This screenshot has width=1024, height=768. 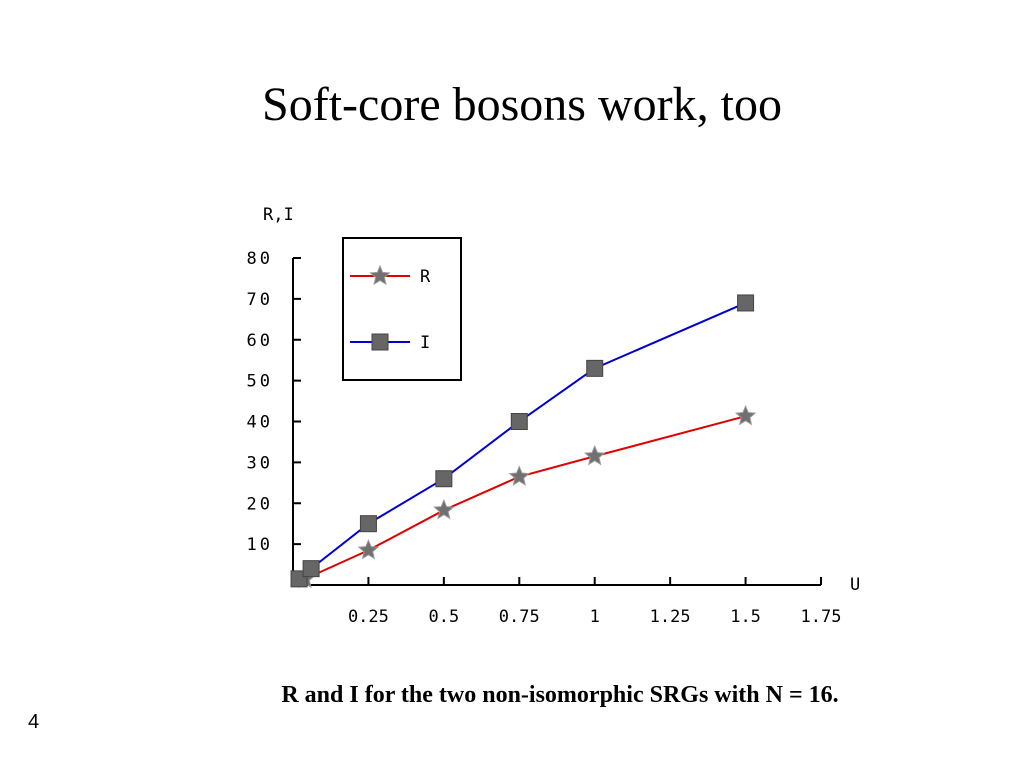 I want to click on x-tick-label: 1.75, so click(x=821, y=617).